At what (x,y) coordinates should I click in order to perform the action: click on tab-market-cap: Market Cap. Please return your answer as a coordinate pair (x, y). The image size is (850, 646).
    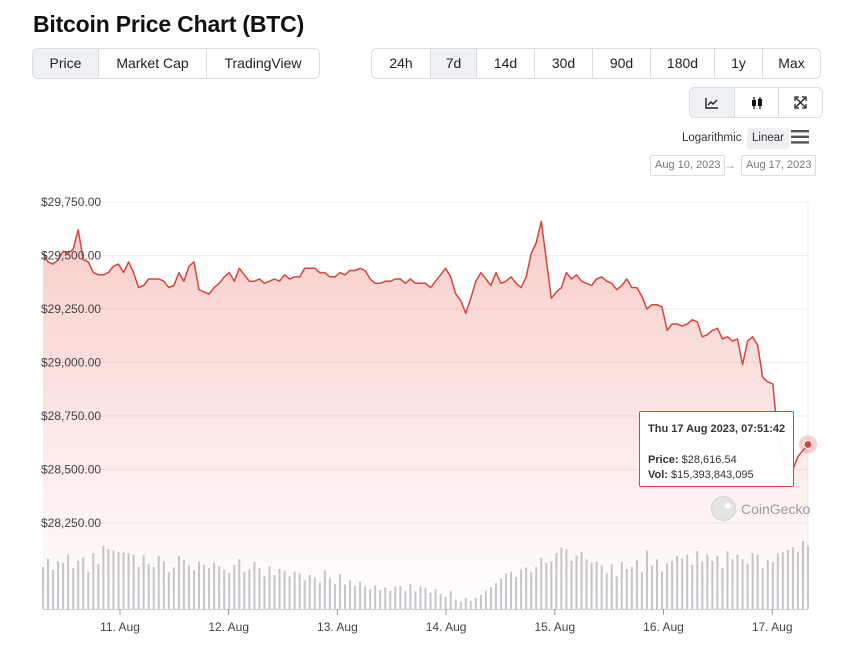
    Looking at the image, I should click on (152, 63).